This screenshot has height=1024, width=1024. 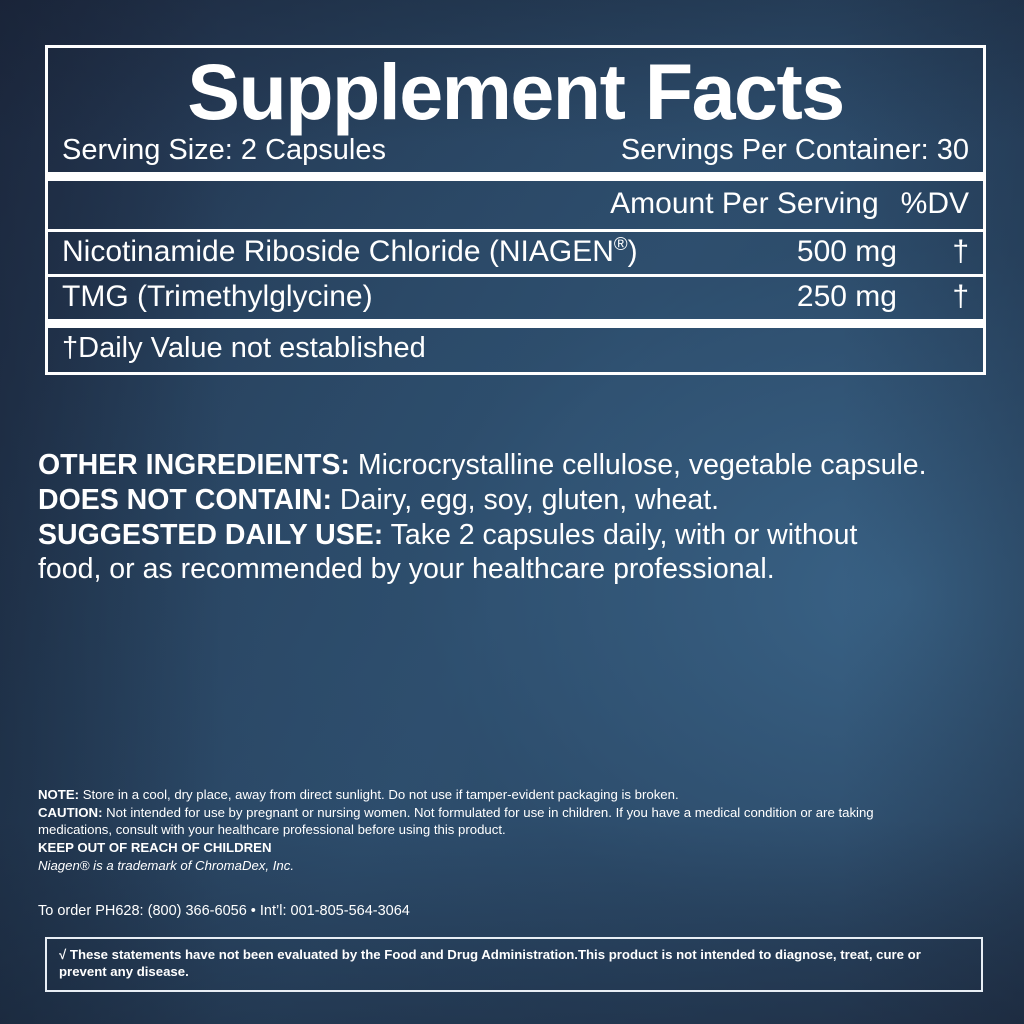 I want to click on nutrient-amount: 250 mg, so click(x=846, y=297).